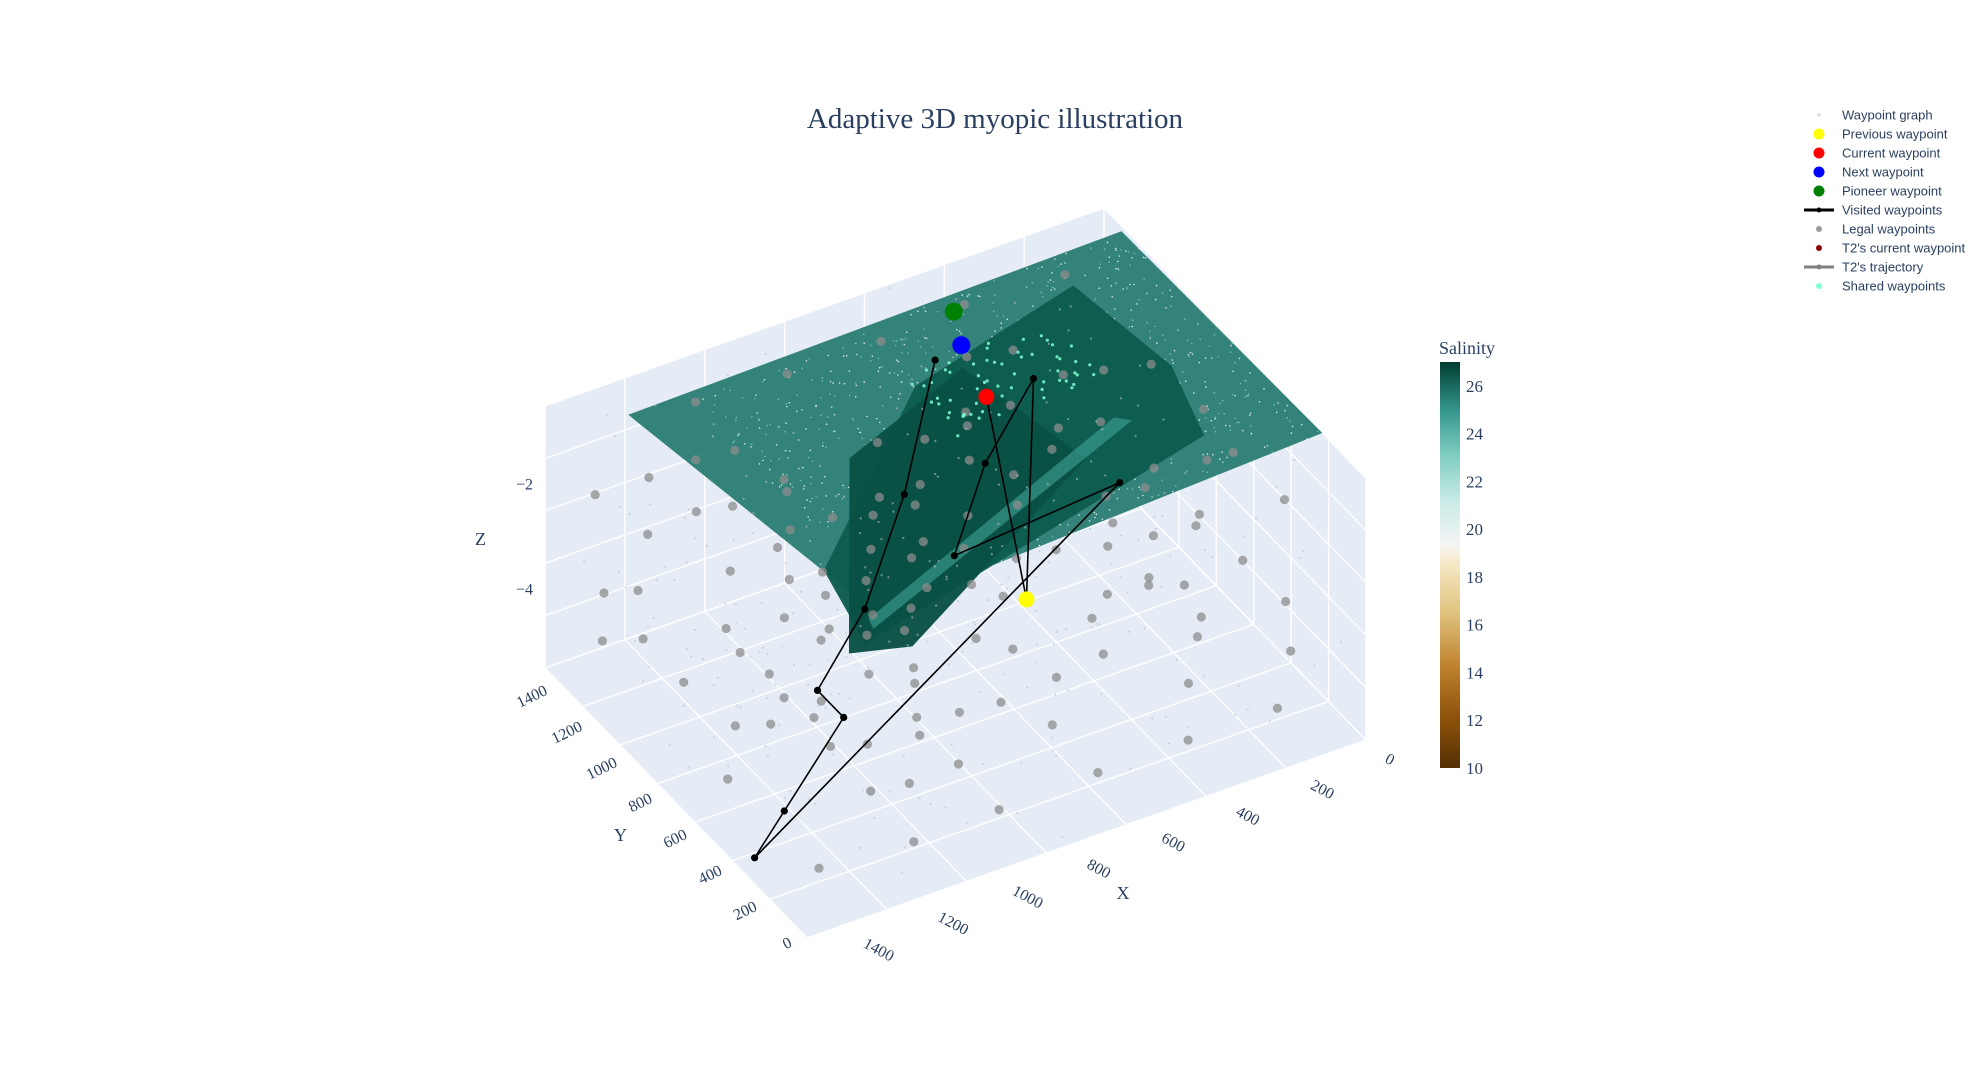 The image size is (1980, 1080). Describe the element at coordinates (1891, 248) in the screenshot. I see `legend-item: T2's current waypoint` at that location.